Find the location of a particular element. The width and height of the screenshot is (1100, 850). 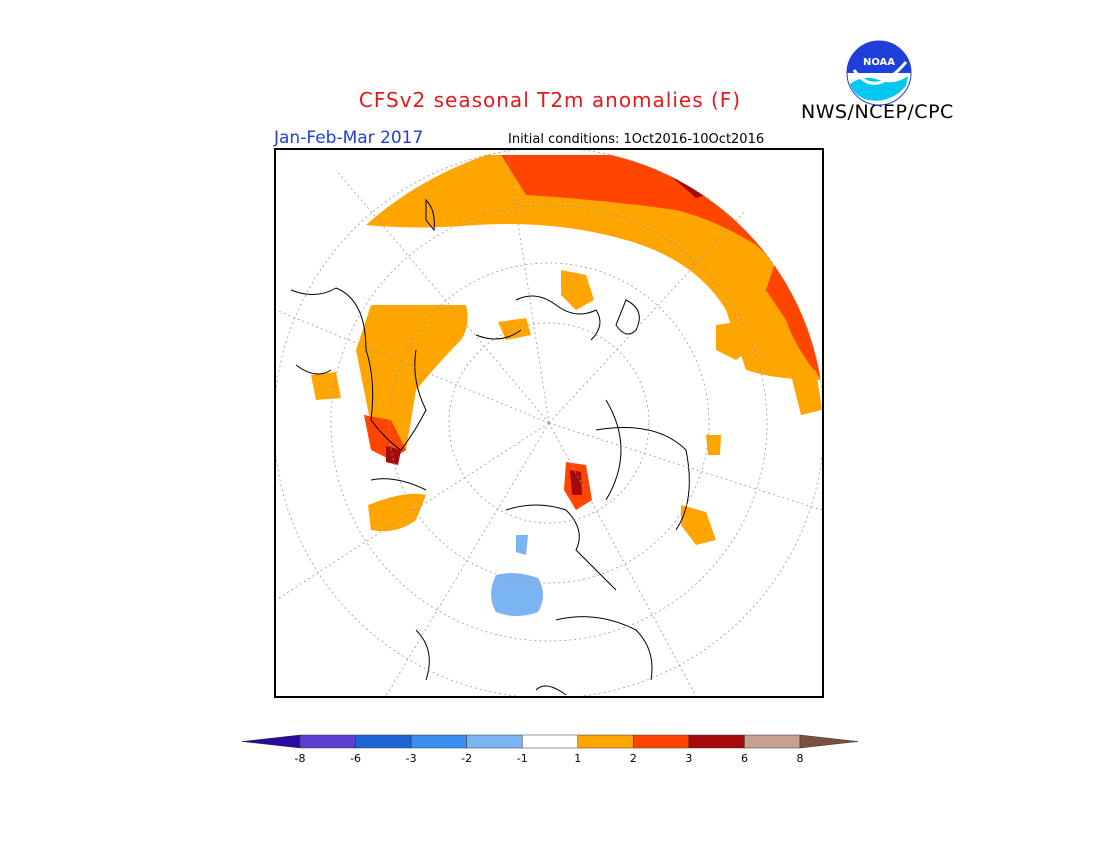

anomaly-region-central-america is located at coordinates (736, 340).